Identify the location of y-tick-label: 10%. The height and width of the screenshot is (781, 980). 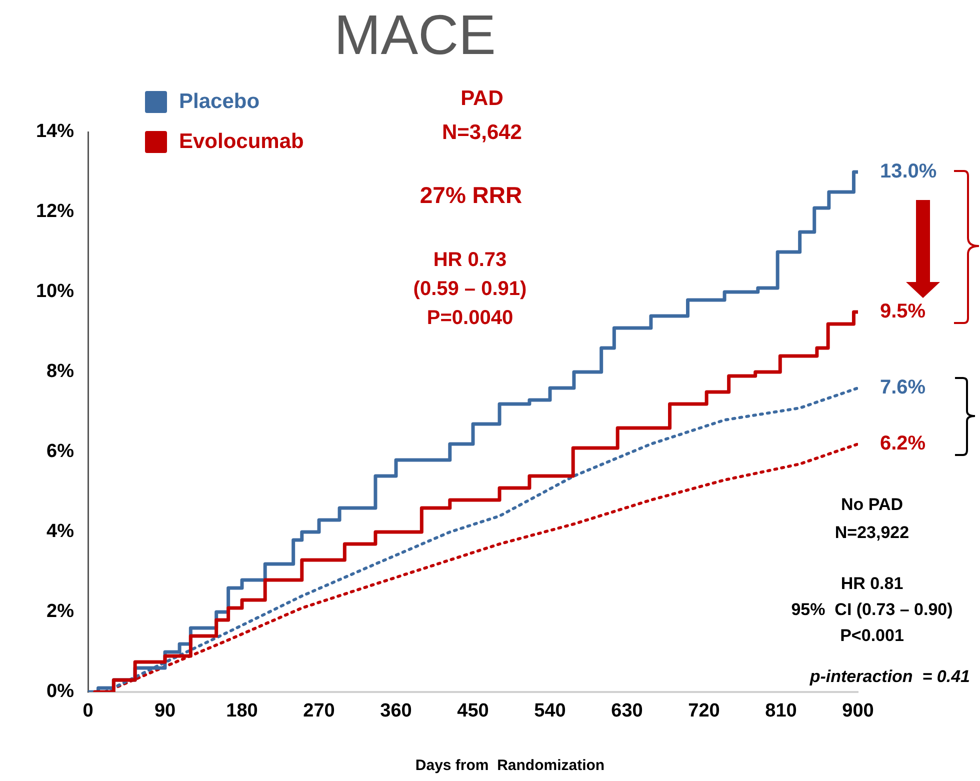
(55, 291).